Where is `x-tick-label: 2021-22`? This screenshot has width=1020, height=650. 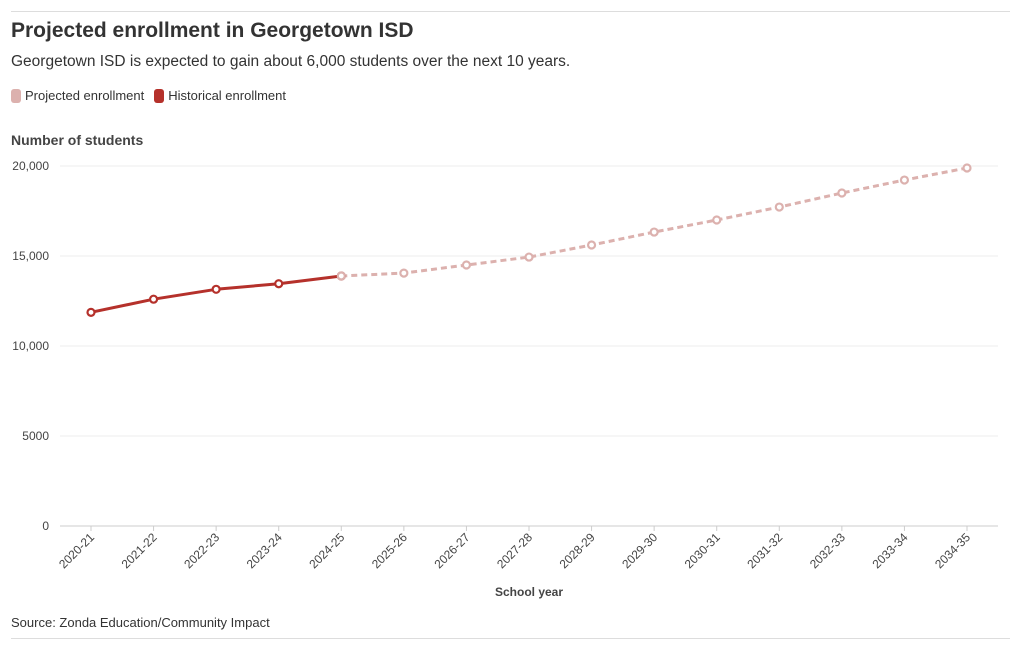 x-tick-label: 2021-22 is located at coordinates (139, 550).